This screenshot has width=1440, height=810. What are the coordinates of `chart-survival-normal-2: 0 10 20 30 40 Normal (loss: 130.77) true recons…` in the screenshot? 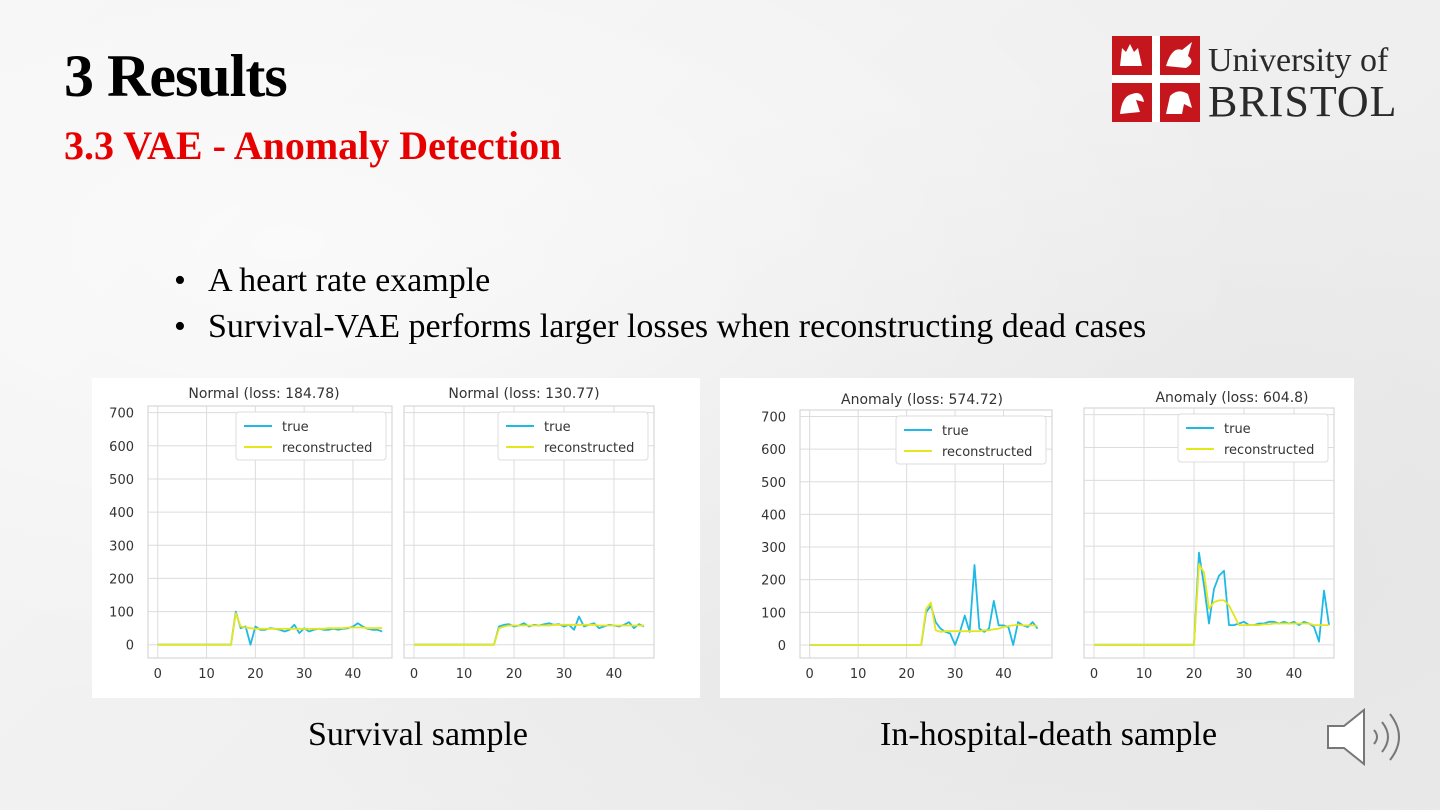 It's located at (529, 534).